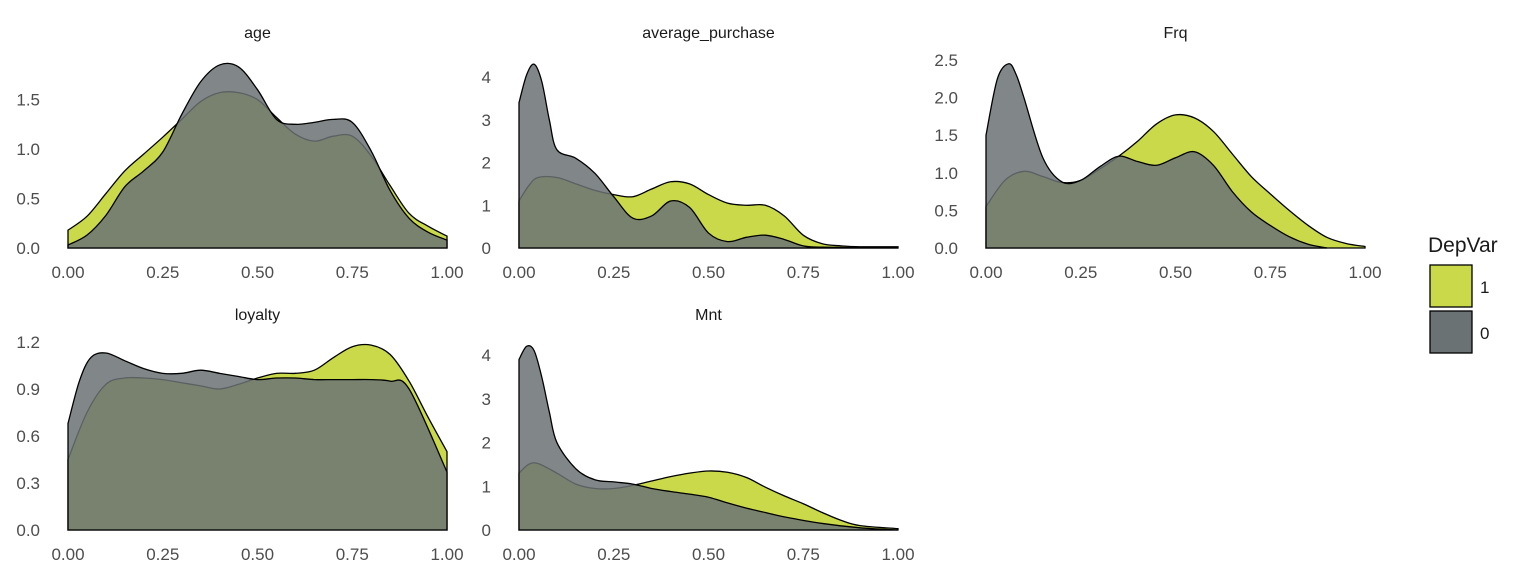  I want to click on panel-mnt: Mnt 0.00 0.25 0.50 0.75 1.00 0 1 2 3 4, so click(698, 435).